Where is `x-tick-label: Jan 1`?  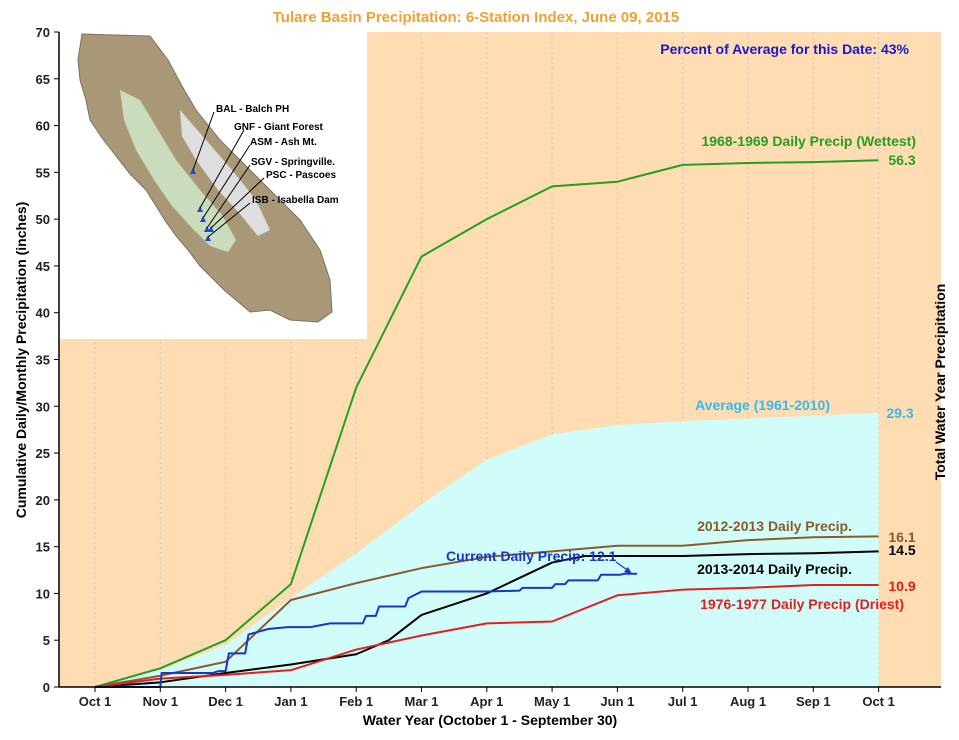
x-tick-label: Jan 1 is located at coordinates (290, 701).